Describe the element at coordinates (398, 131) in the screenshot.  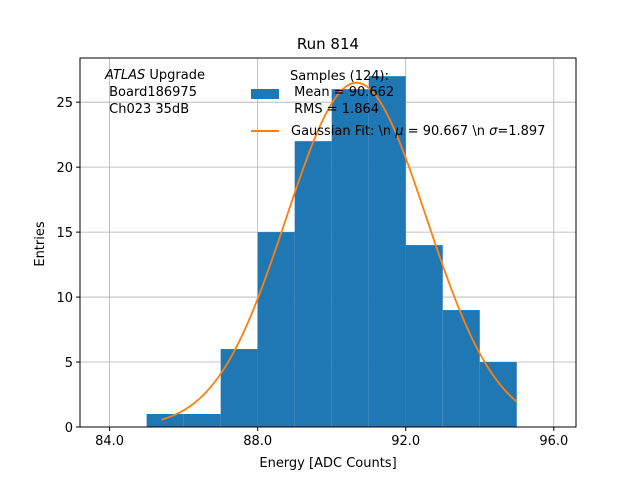
I see `legend-fit-mu-symbol: μ` at that location.